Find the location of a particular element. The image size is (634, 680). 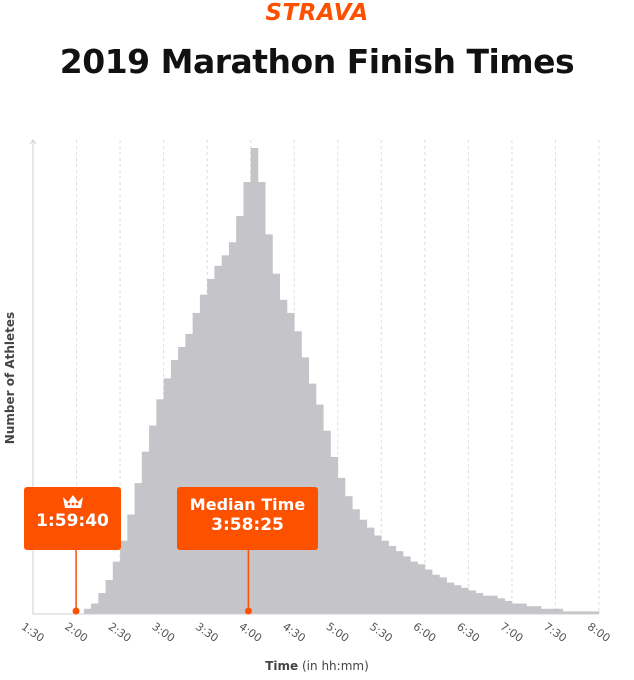

x-tick-label: 4:30 is located at coordinates (294, 632).